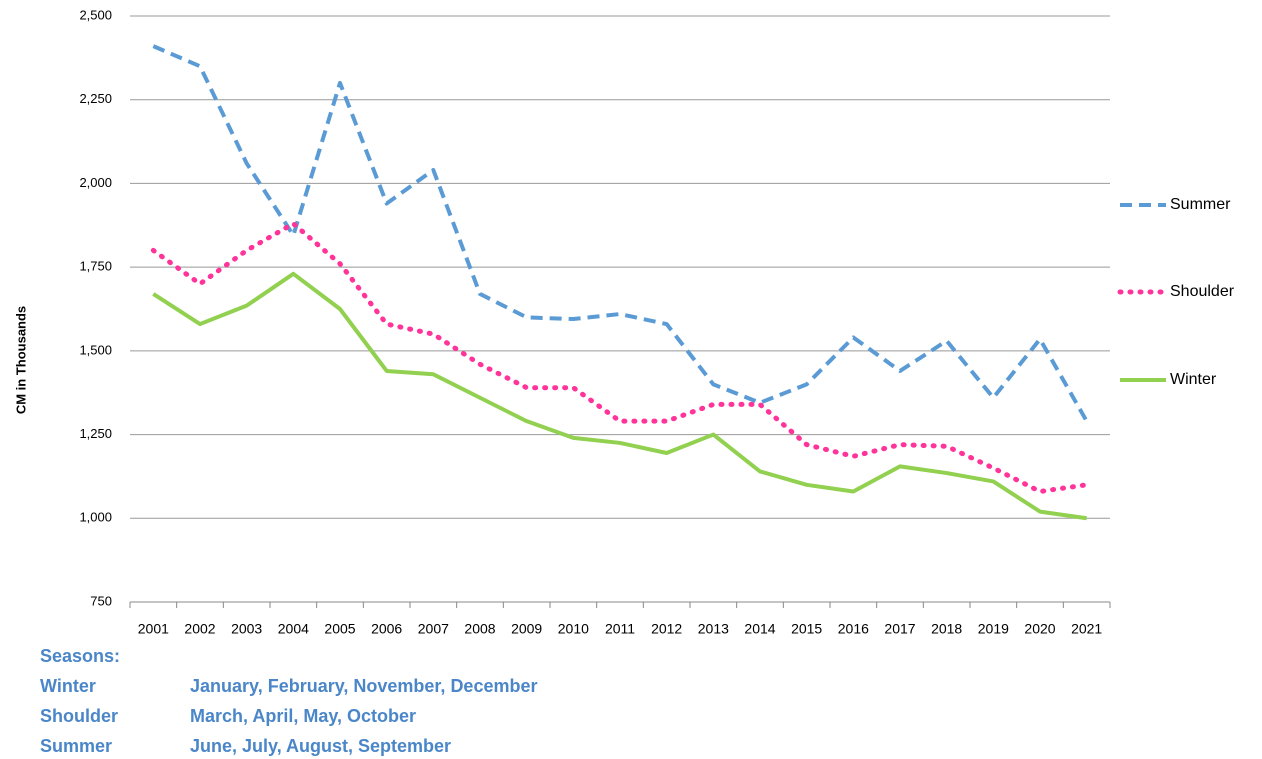 This screenshot has height=759, width=1262. What do you see at coordinates (20, 360) in the screenshot?
I see `y-axis-label: CM in Thousands` at bounding box center [20, 360].